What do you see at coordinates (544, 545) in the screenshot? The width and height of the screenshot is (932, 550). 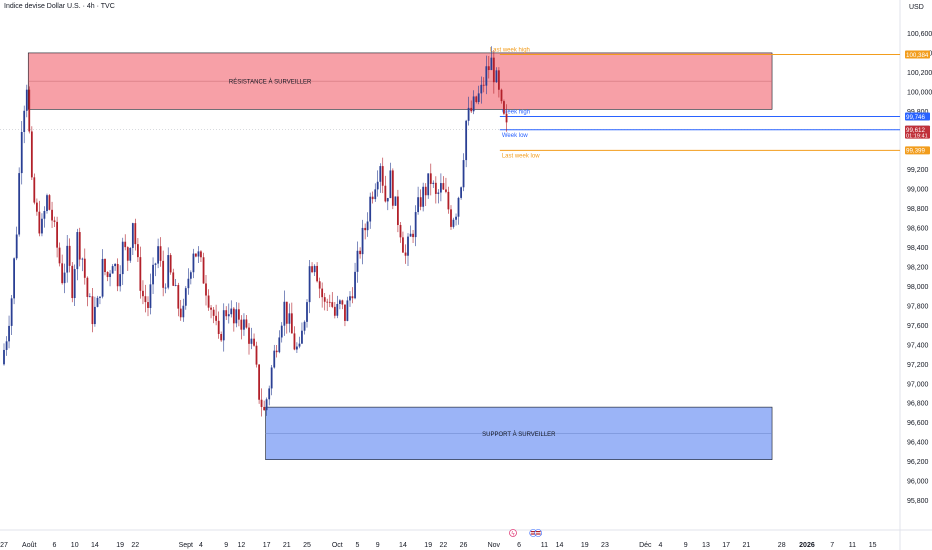 I see `x-tick-label: 11` at bounding box center [544, 545].